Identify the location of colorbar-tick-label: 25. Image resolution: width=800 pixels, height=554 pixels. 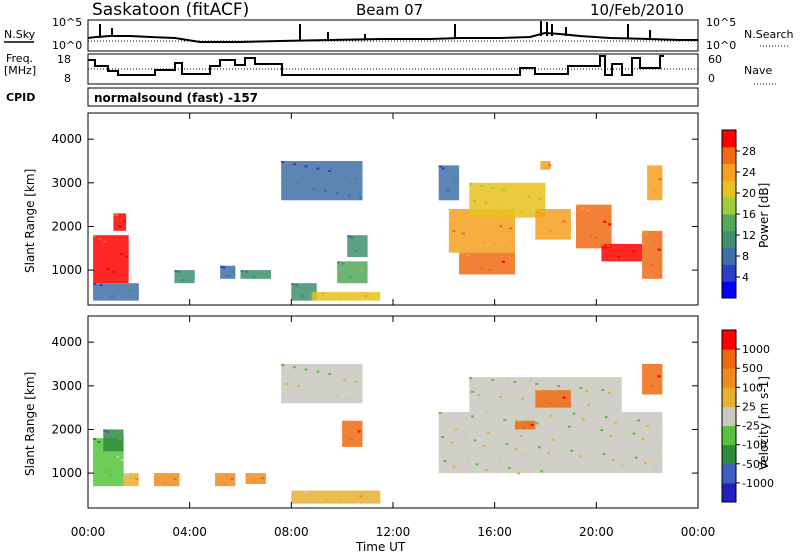
(749, 406).